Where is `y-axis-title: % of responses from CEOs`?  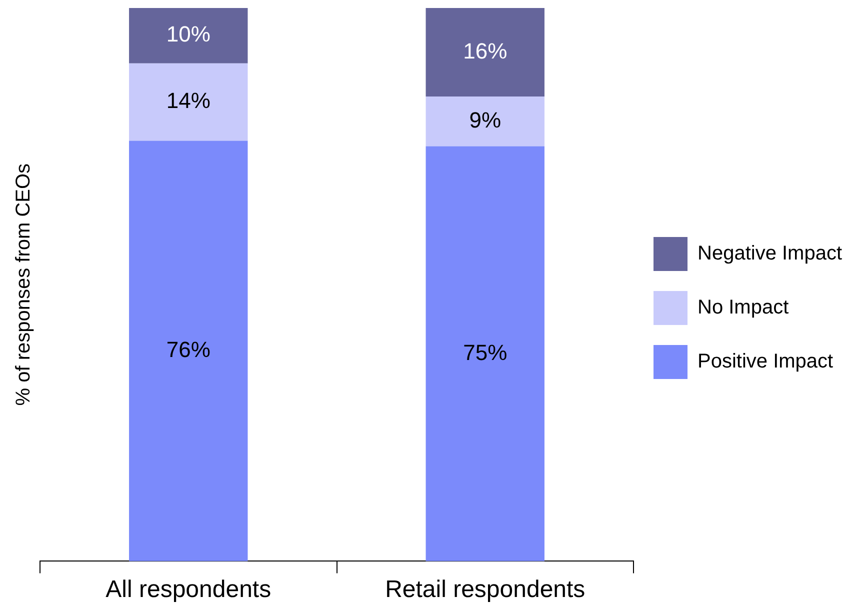 y-axis-title: % of responses from CEOs is located at coordinates (23, 284).